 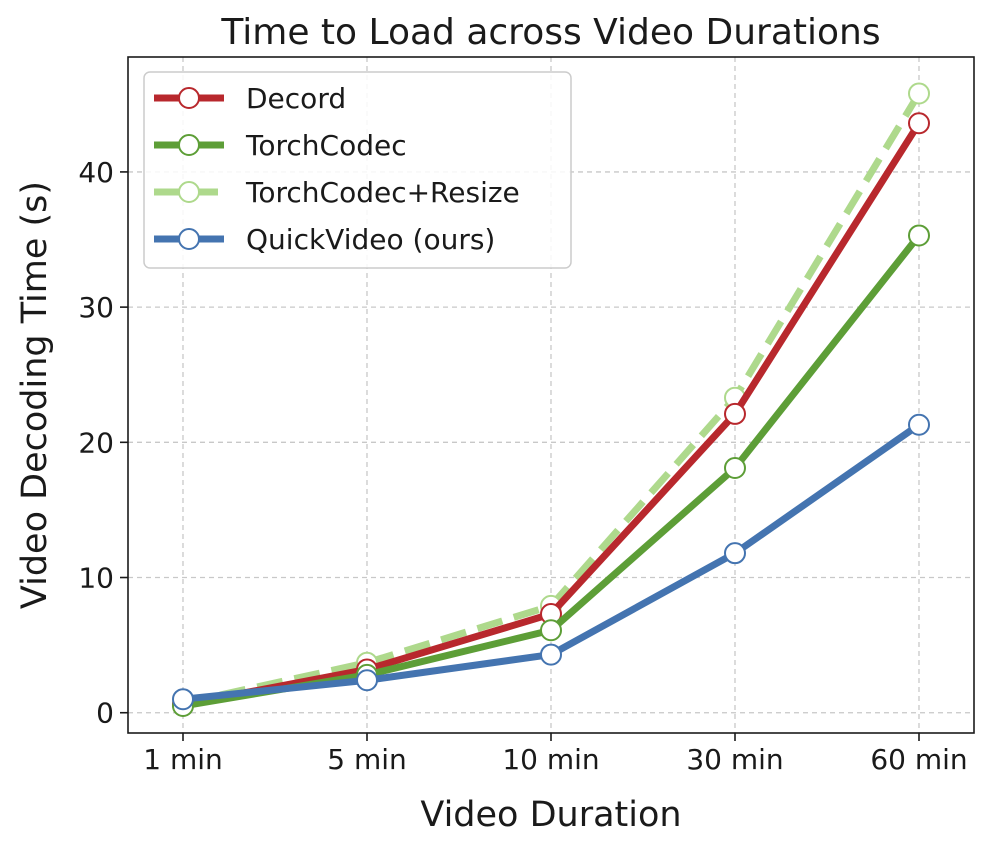 I want to click on x-tick-label: 5 min, so click(x=367, y=759).